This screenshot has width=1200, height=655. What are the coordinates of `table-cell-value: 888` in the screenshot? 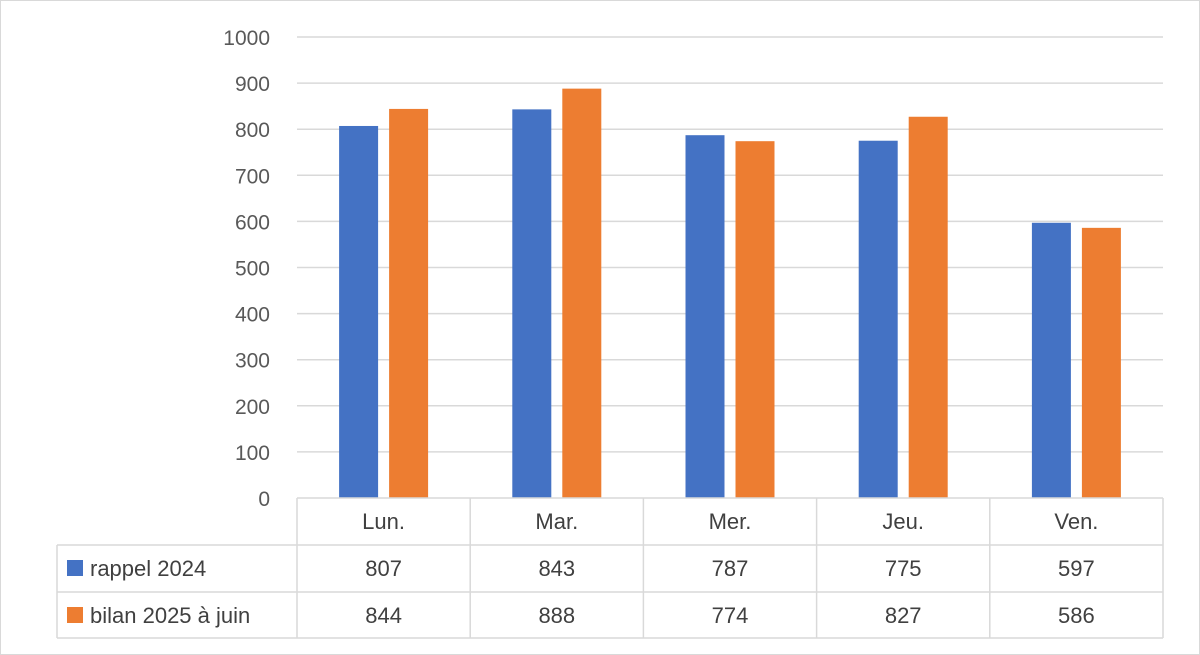 It's located at (556, 615).